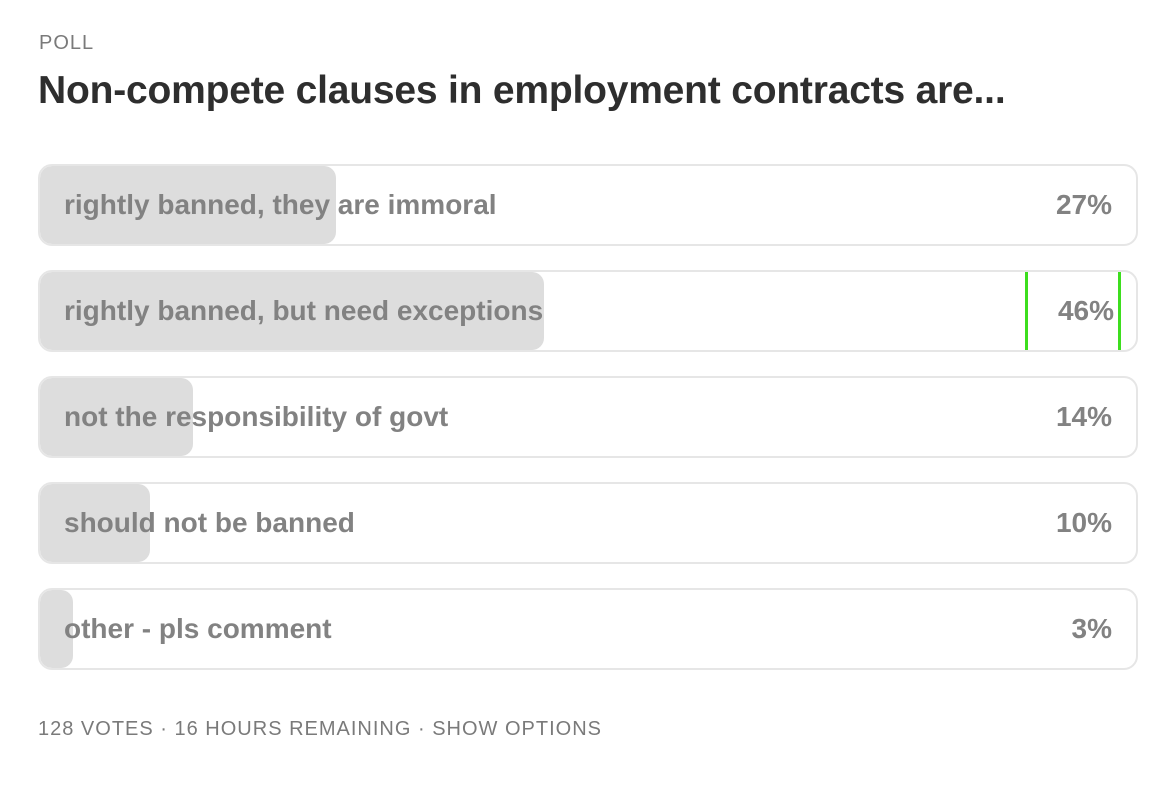  Describe the element at coordinates (517, 729) in the screenshot. I see `show-options-link: SHOW OPTIONS` at that location.